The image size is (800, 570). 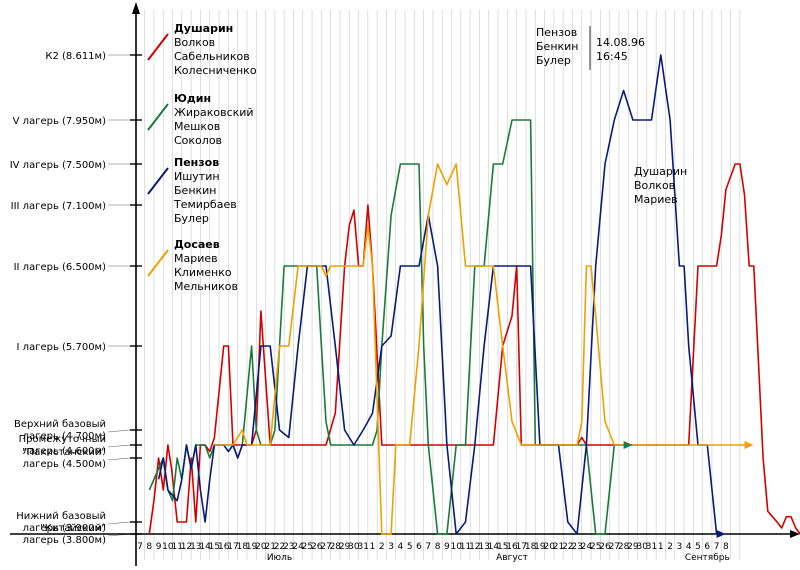 I want to click on legend-member: Волков, so click(x=194, y=42).